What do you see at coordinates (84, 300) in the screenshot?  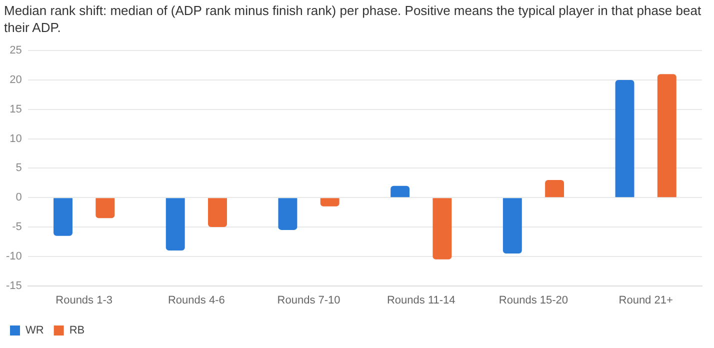 I see `x-tick-label: Rounds 1-3` at bounding box center [84, 300].